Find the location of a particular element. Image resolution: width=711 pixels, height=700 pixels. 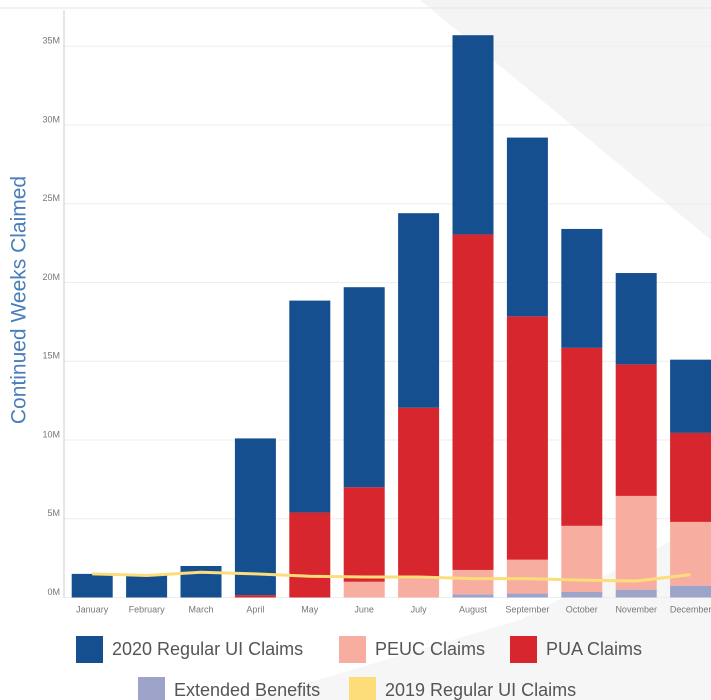

x-tick-label: August is located at coordinates (473, 609).